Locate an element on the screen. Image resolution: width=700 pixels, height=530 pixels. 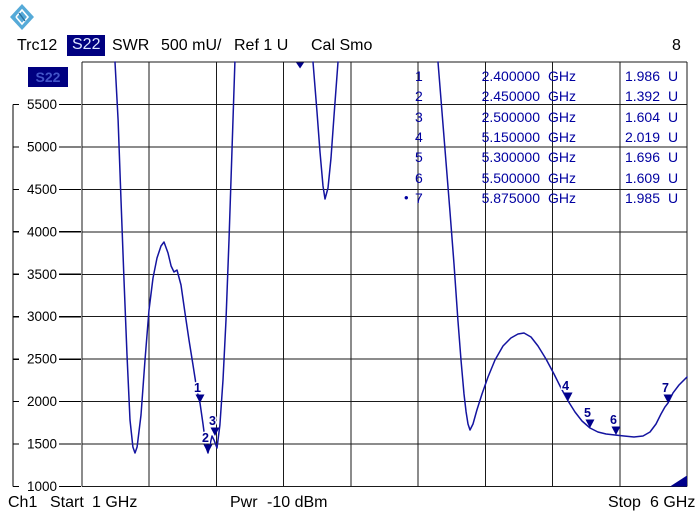
marker-value: 1.604 is located at coordinates (642, 116).